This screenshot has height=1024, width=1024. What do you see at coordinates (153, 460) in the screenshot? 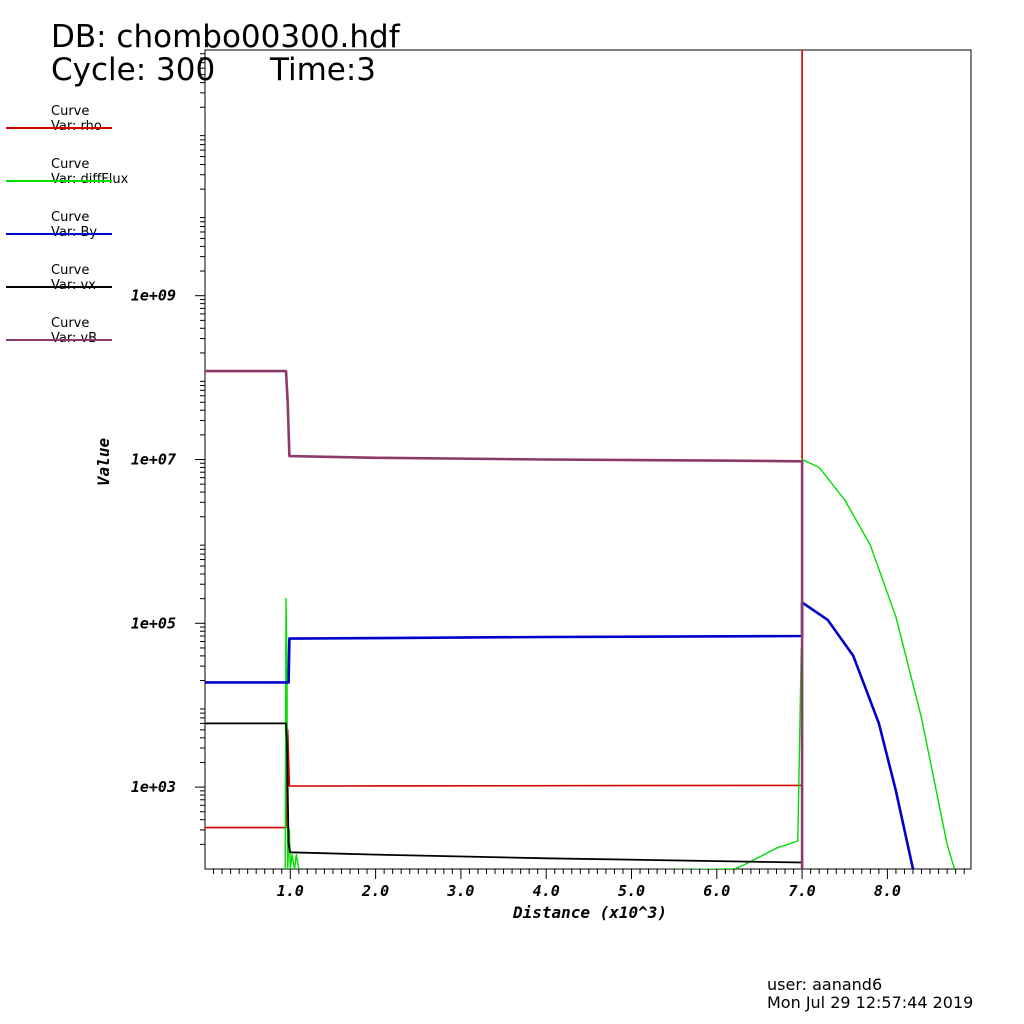
I see `y-tick-label: 1e+07` at bounding box center [153, 460].